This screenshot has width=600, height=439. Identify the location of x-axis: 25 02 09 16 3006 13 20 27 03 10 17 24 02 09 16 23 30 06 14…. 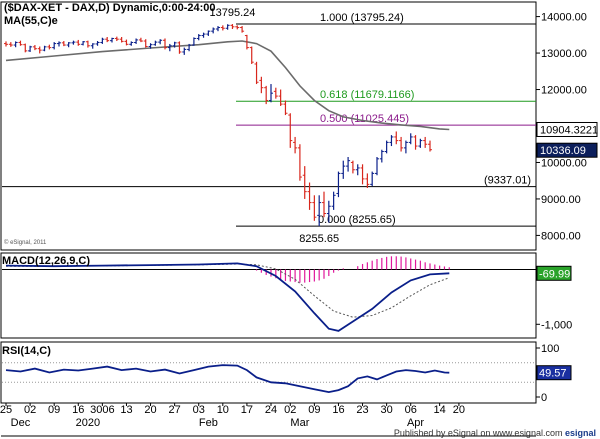
(232, 416).